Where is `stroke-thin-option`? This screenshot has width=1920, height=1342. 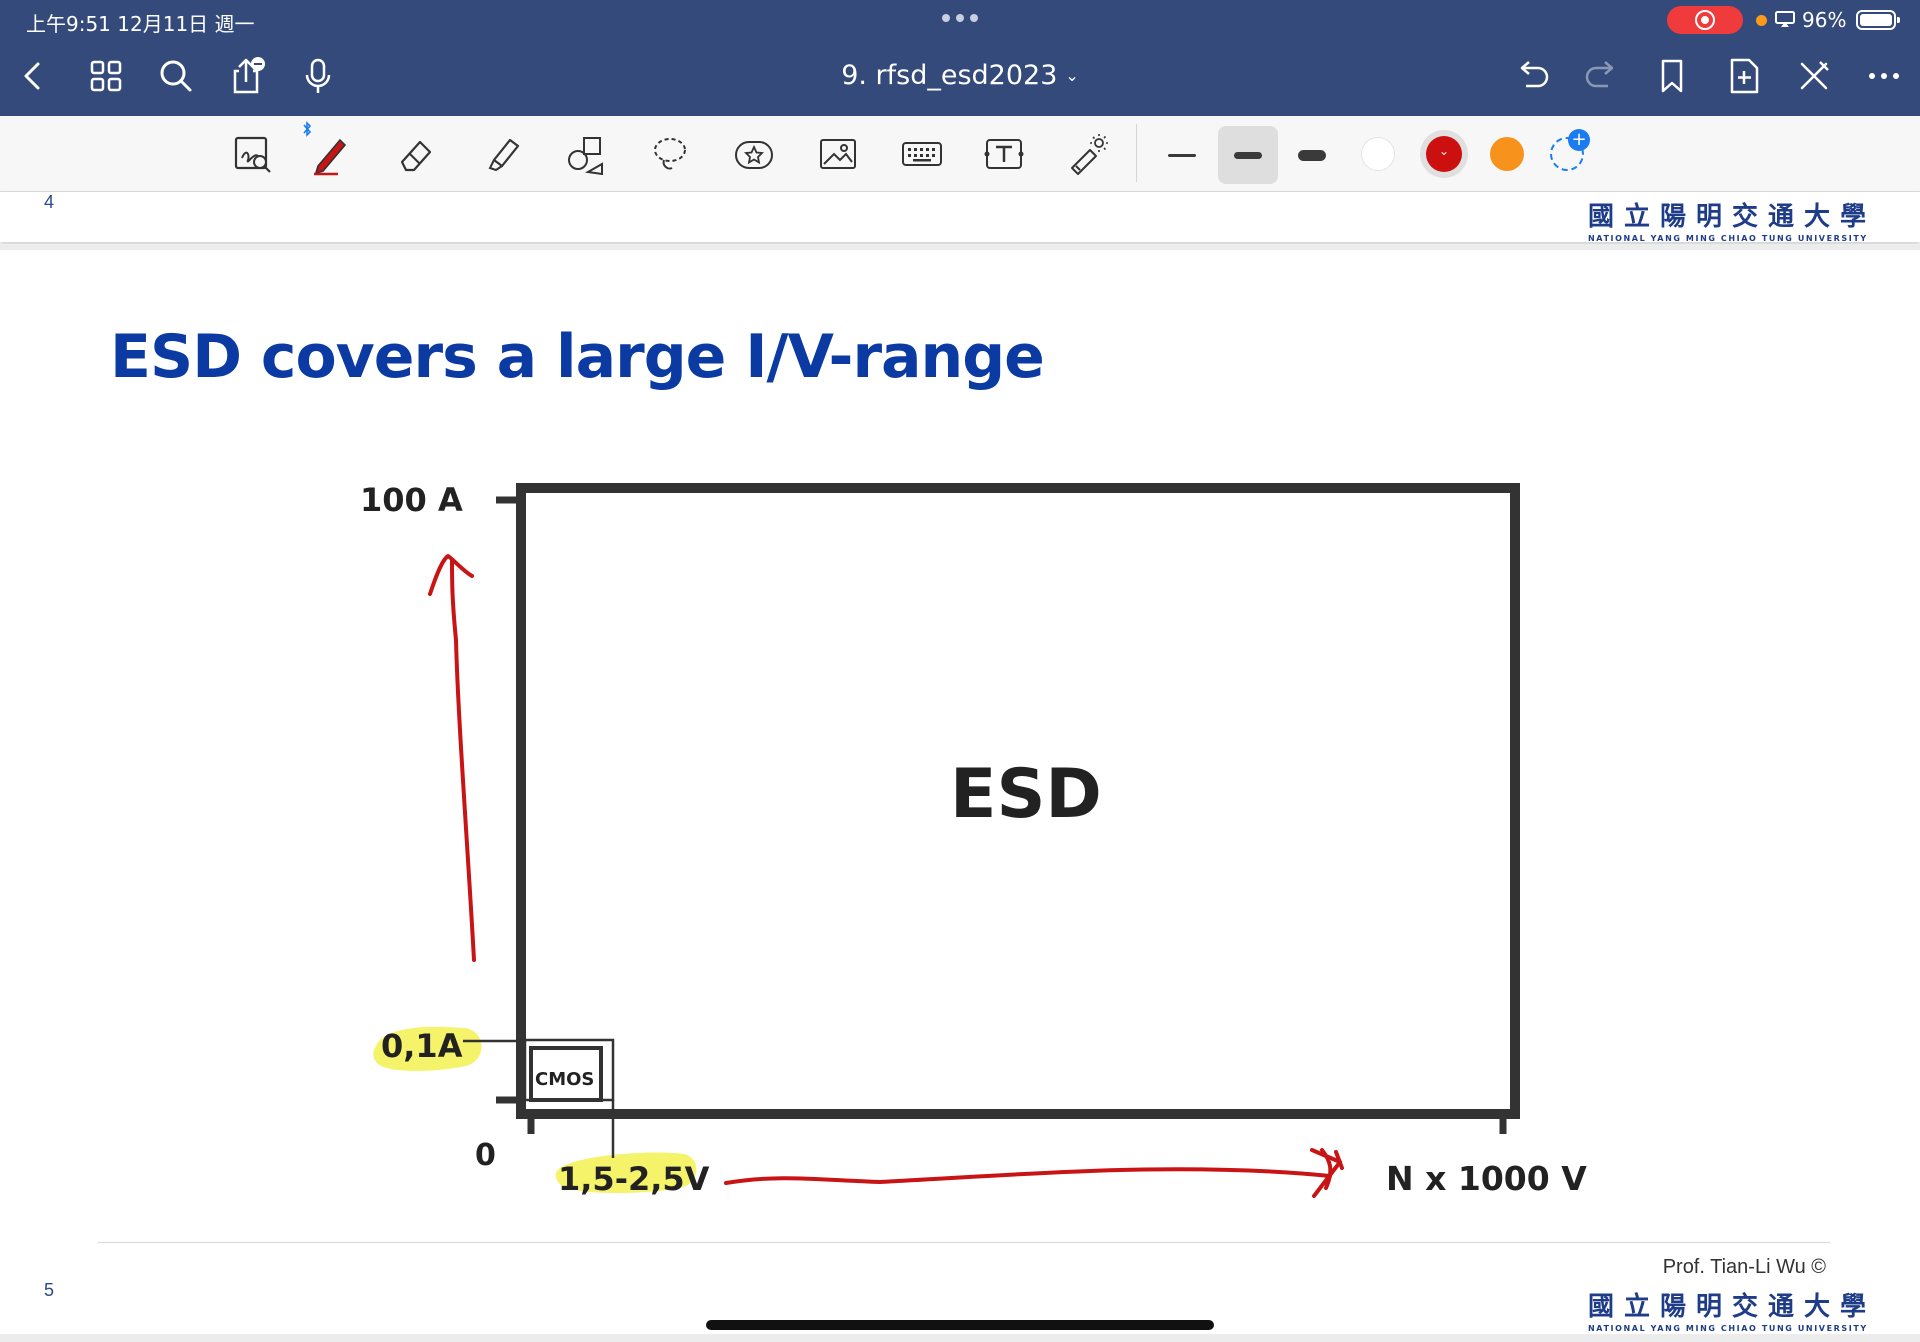 stroke-thin-option is located at coordinates (1182, 155).